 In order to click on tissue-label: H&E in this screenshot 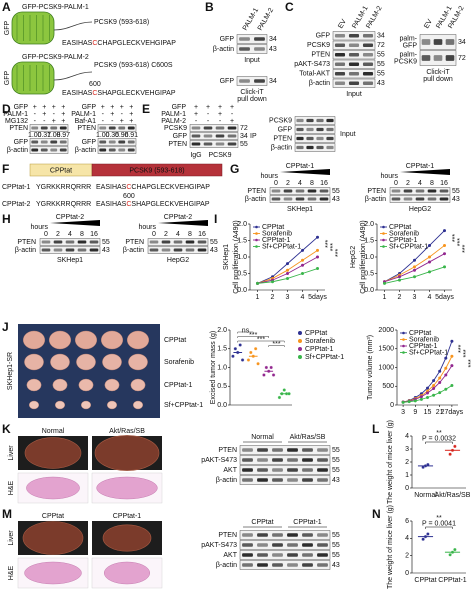, I will do `click(11, 487)`.